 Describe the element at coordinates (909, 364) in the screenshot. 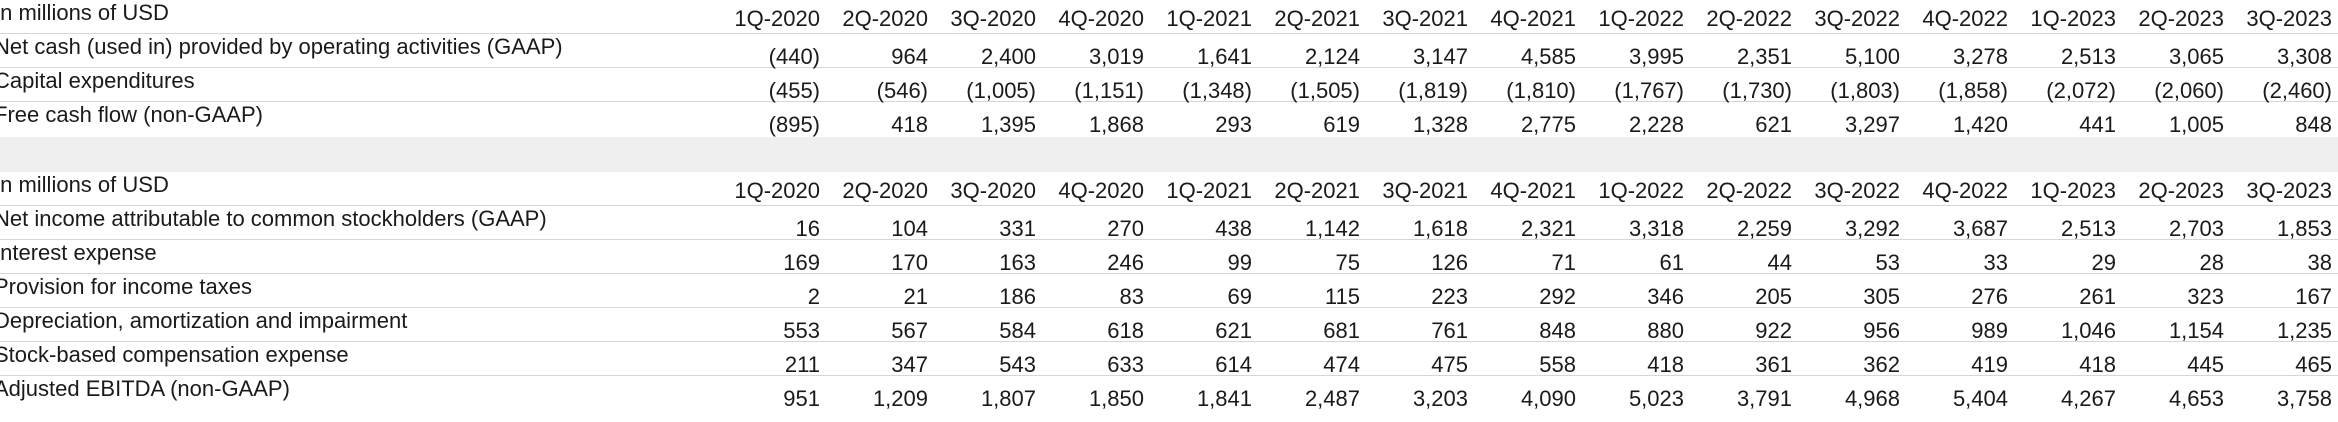

I see `table-cell: 347` at that location.